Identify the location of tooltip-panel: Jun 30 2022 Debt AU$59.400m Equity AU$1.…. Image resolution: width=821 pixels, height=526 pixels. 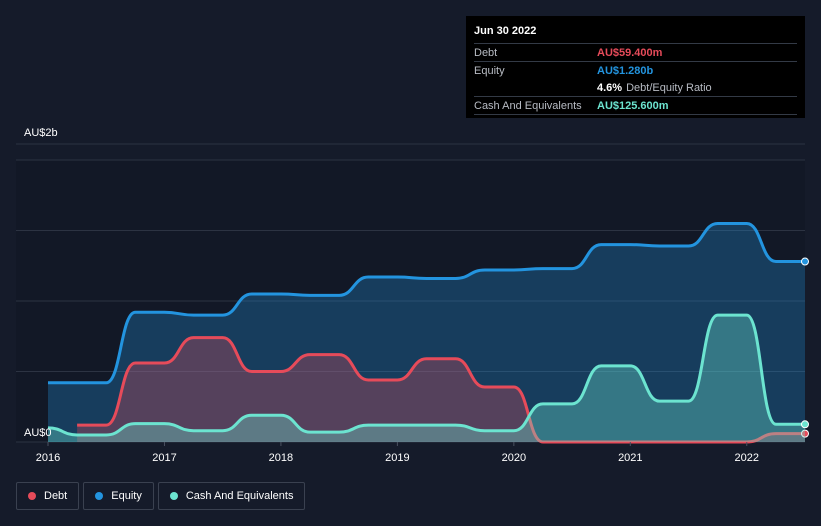
(635, 67).